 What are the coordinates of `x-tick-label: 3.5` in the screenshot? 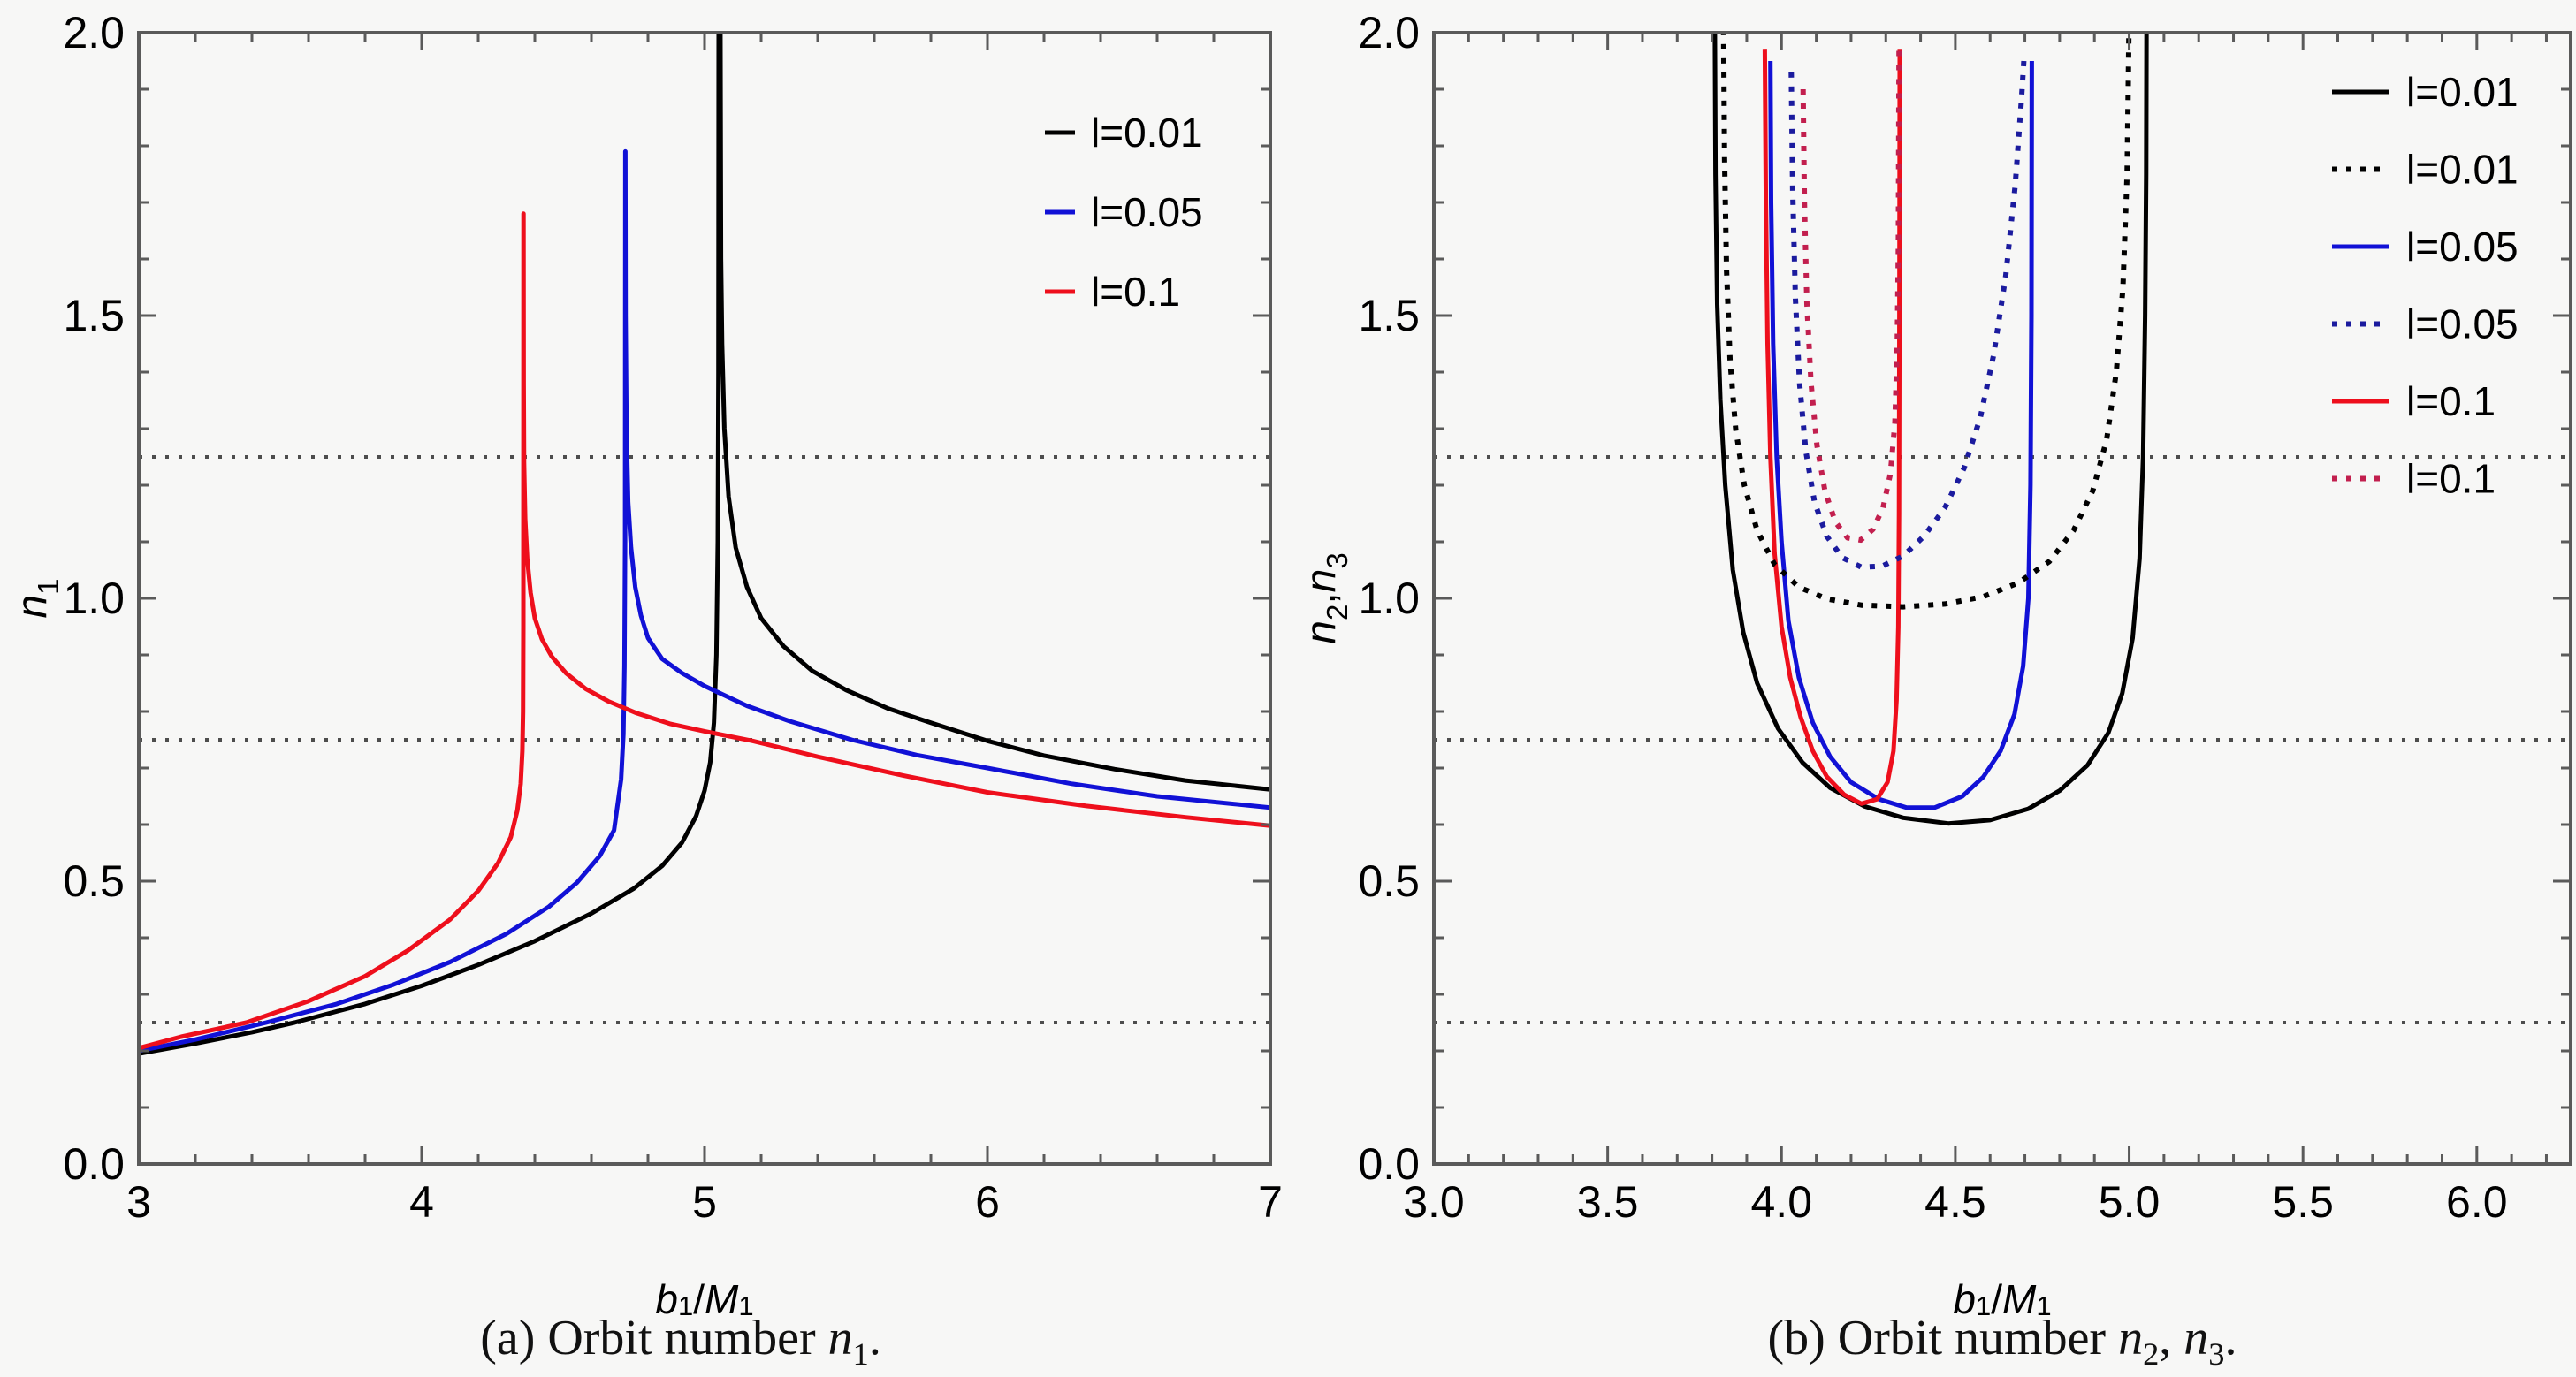 It's located at (1608, 1202).